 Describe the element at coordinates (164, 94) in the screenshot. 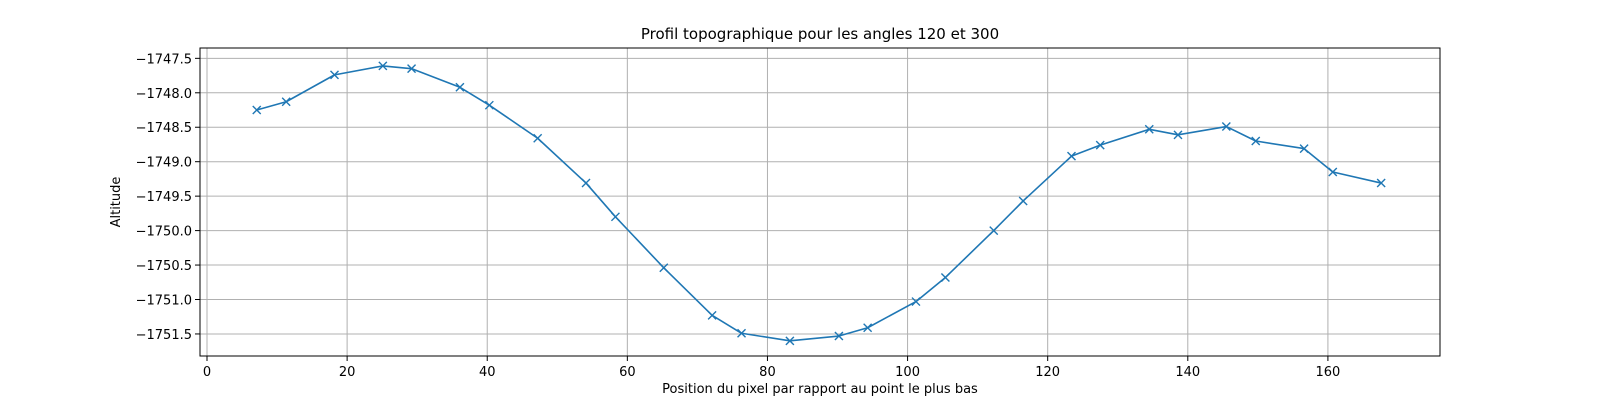

I see `y-tick-label: −1748.0` at that location.